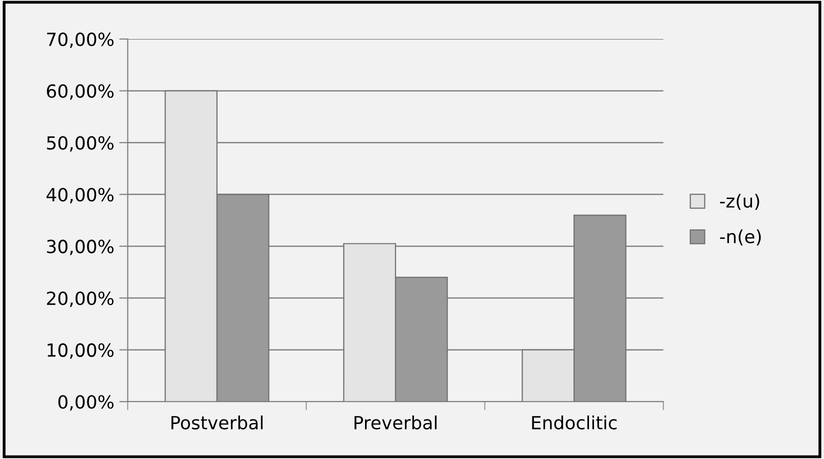 The image size is (824, 459). I want to click on x-tick-label: Endoclitic, so click(574, 423).